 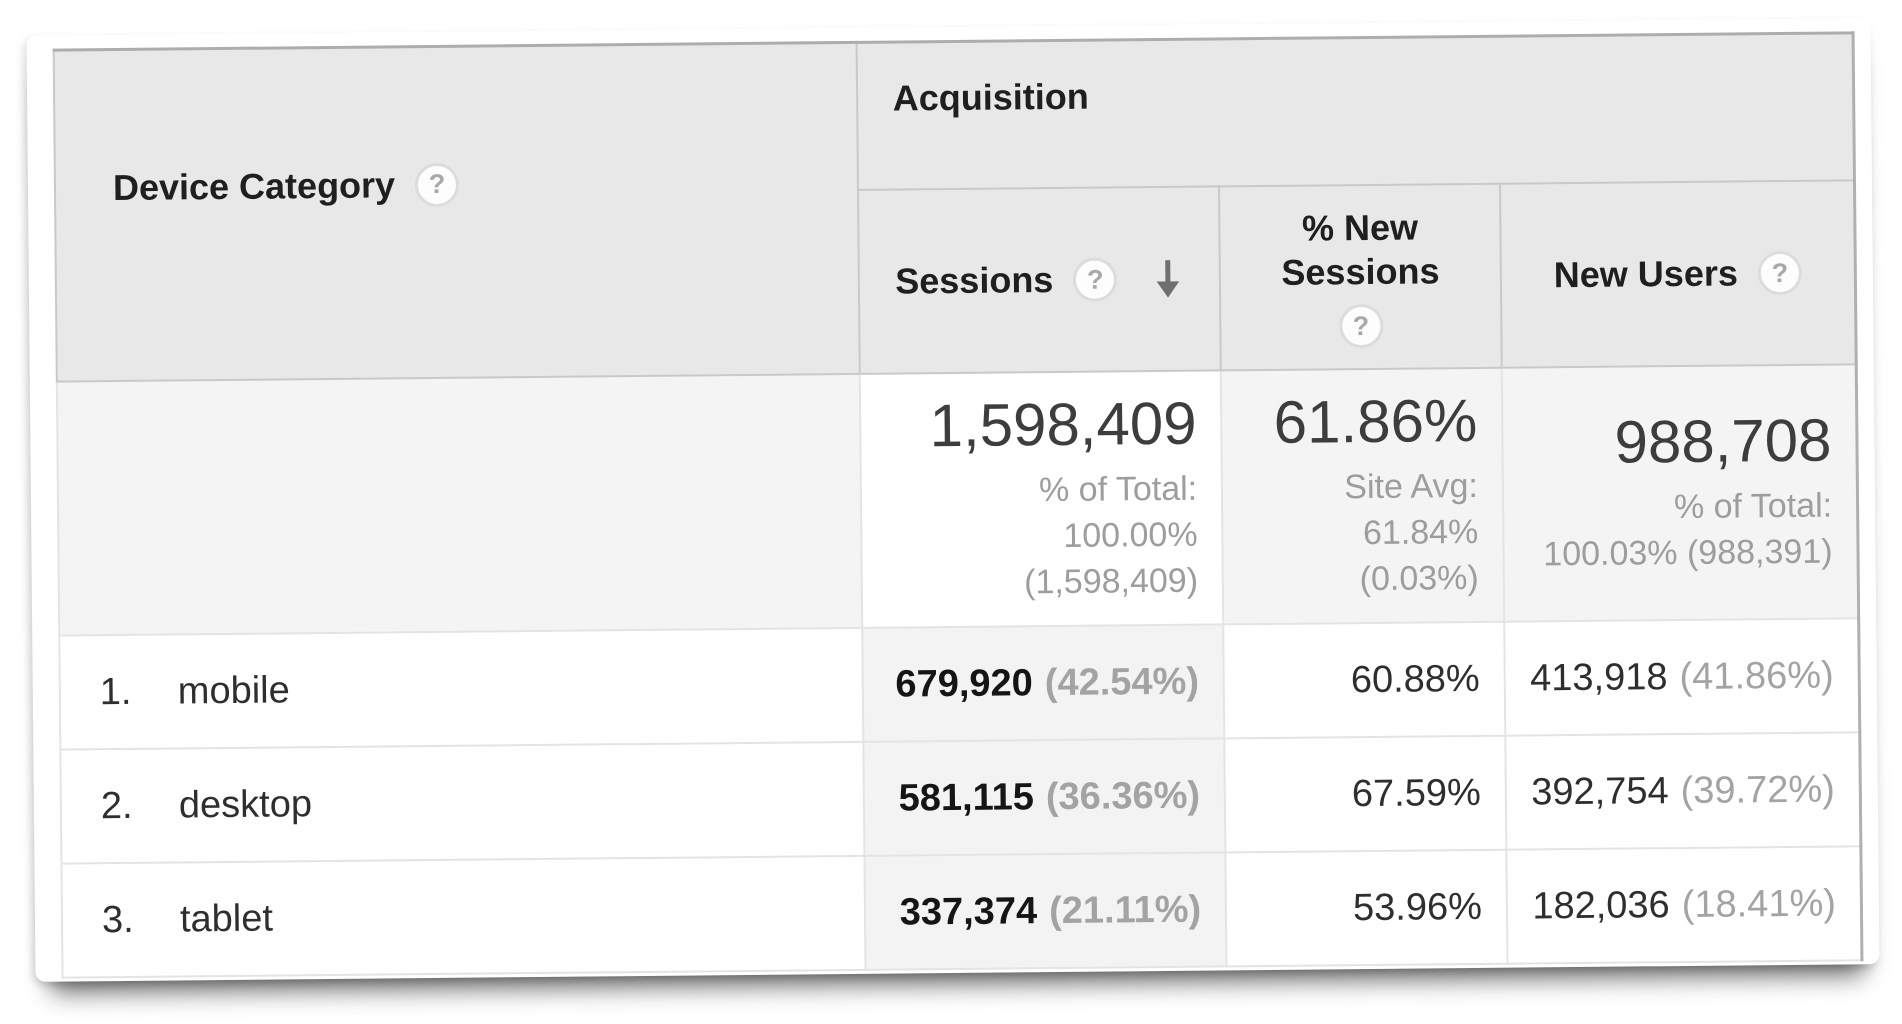 What do you see at coordinates (1415, 679) in the screenshot?
I see `pct-new-sessions-value: 60.88%` at bounding box center [1415, 679].